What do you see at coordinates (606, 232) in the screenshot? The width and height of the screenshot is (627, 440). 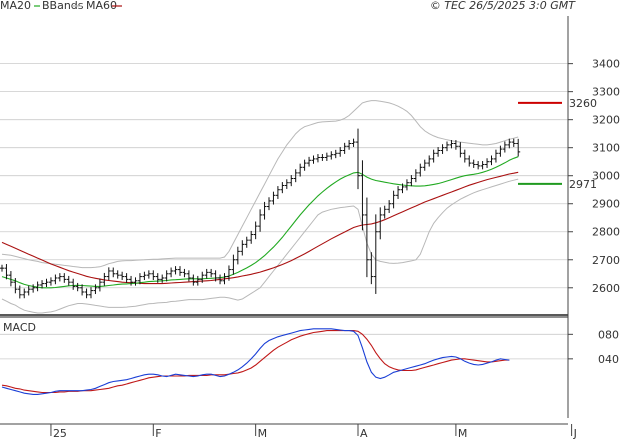 I see `price-tick-label: 2800` at bounding box center [606, 232].